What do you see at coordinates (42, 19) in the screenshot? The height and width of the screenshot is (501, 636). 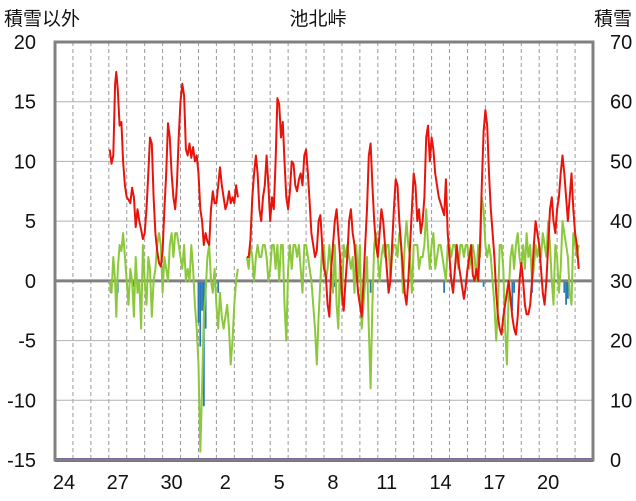 I see `left-axis-label: 積雪以外` at bounding box center [42, 19].